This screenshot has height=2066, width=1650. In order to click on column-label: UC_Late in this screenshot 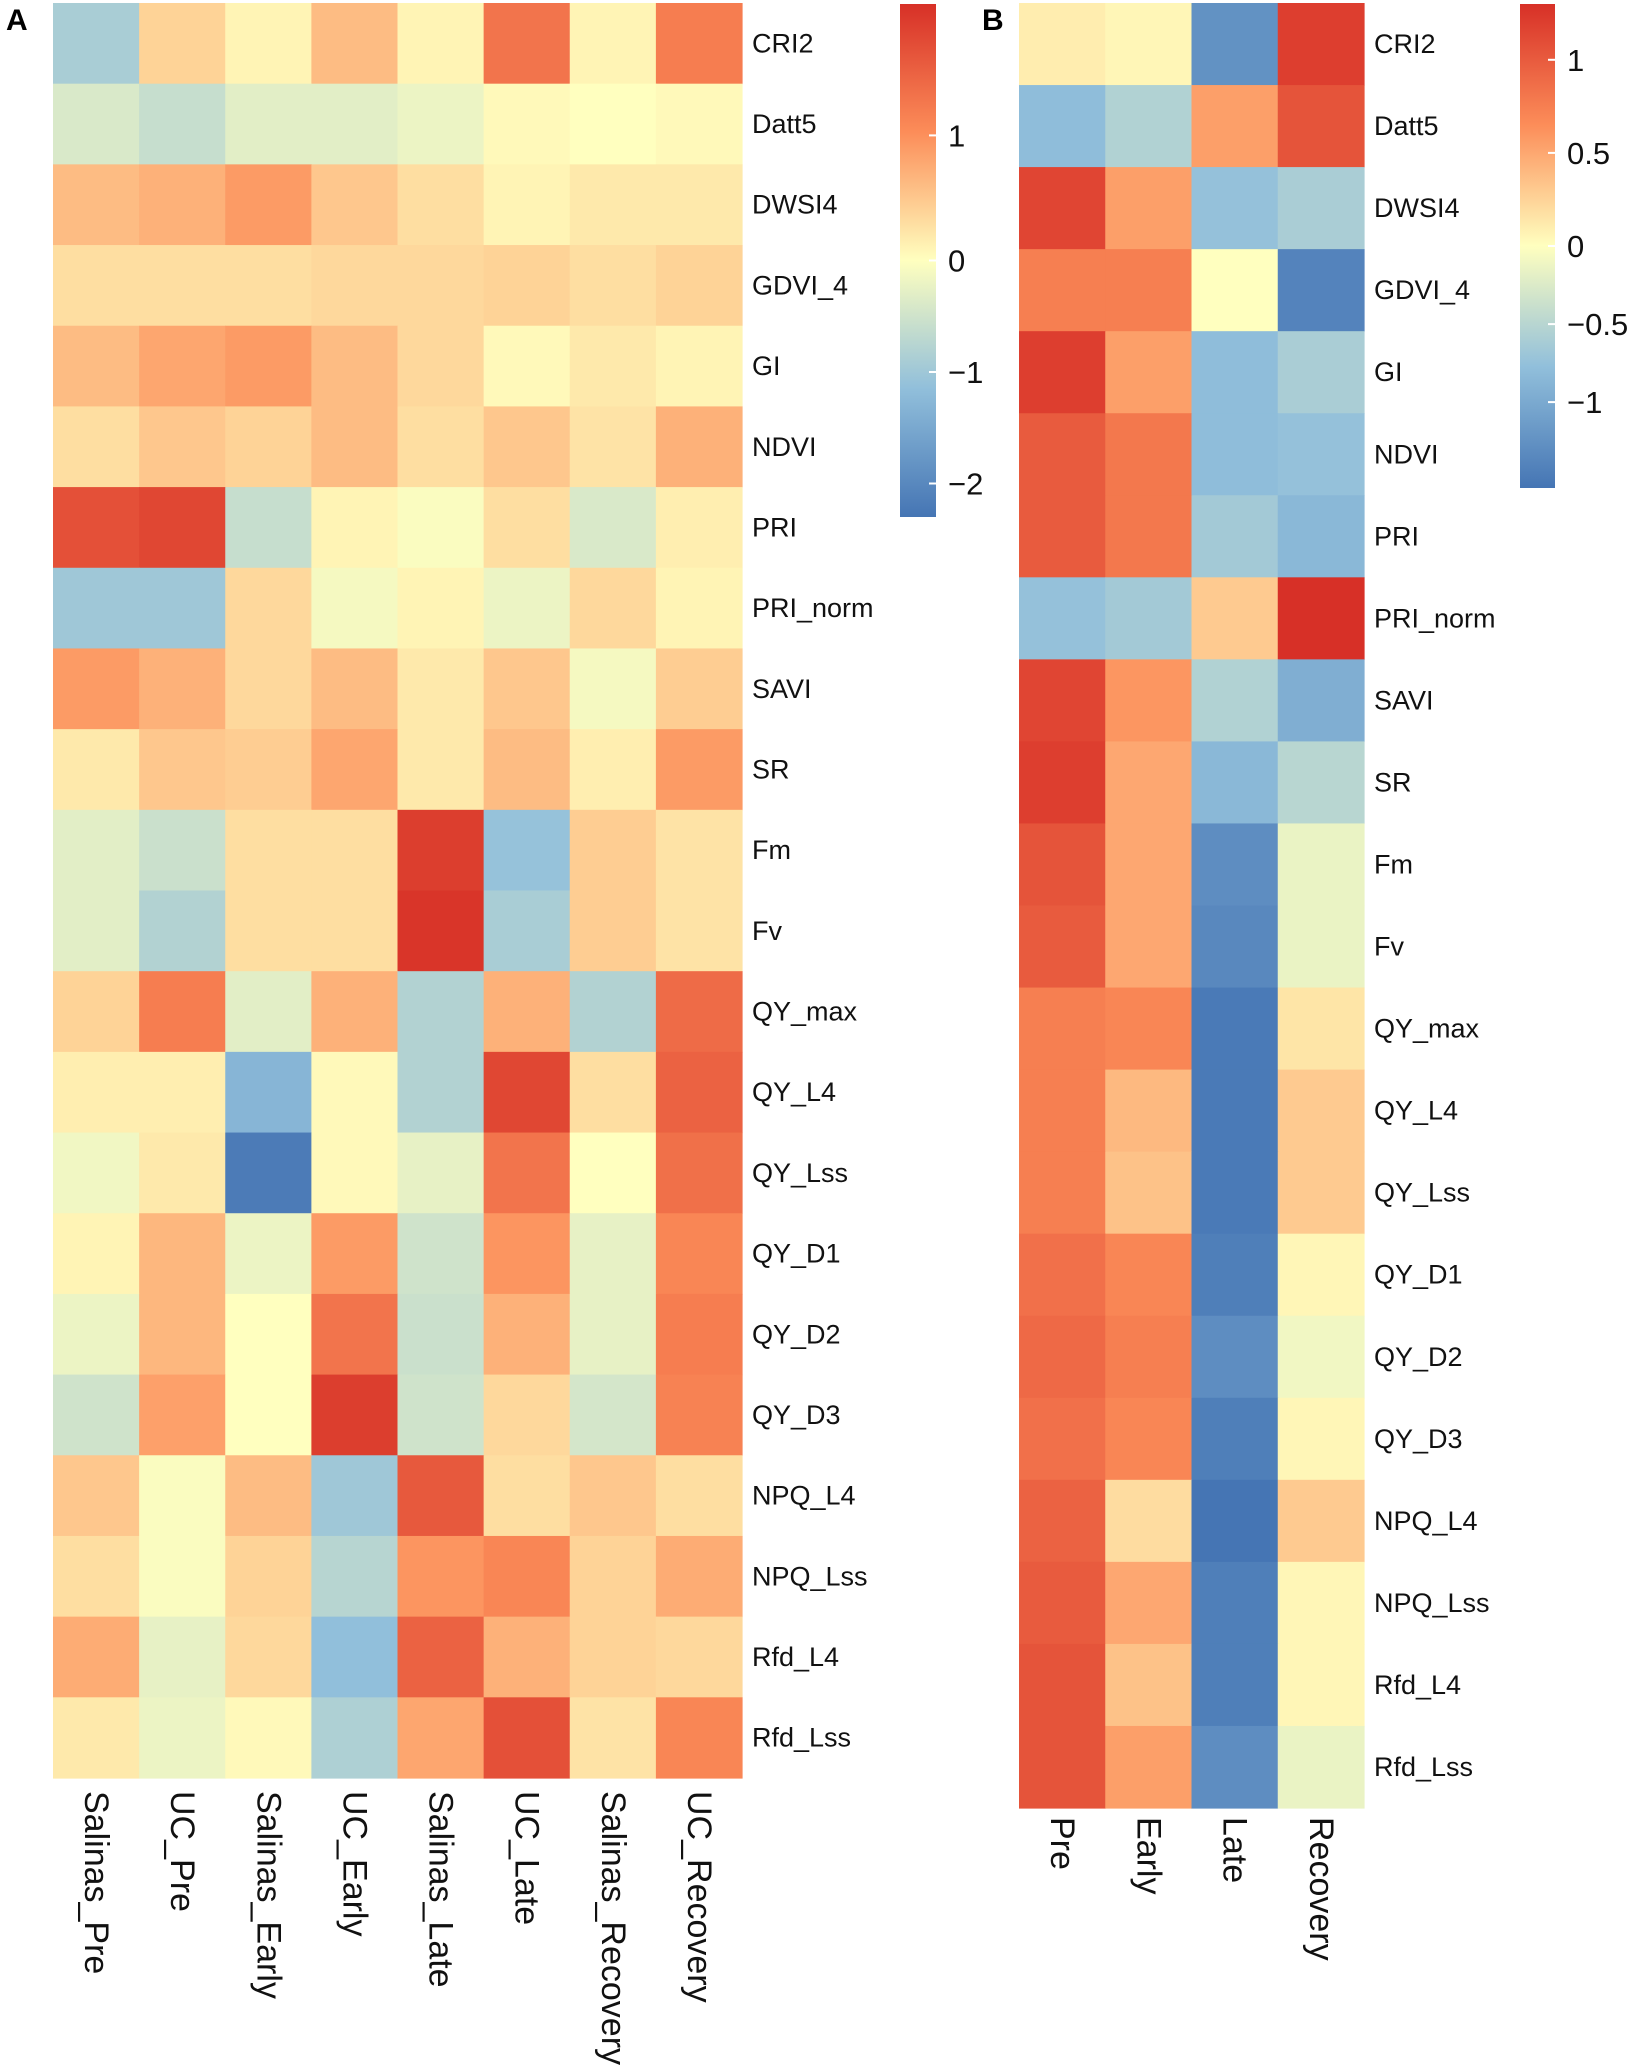, I will do `click(527, 1858)`.